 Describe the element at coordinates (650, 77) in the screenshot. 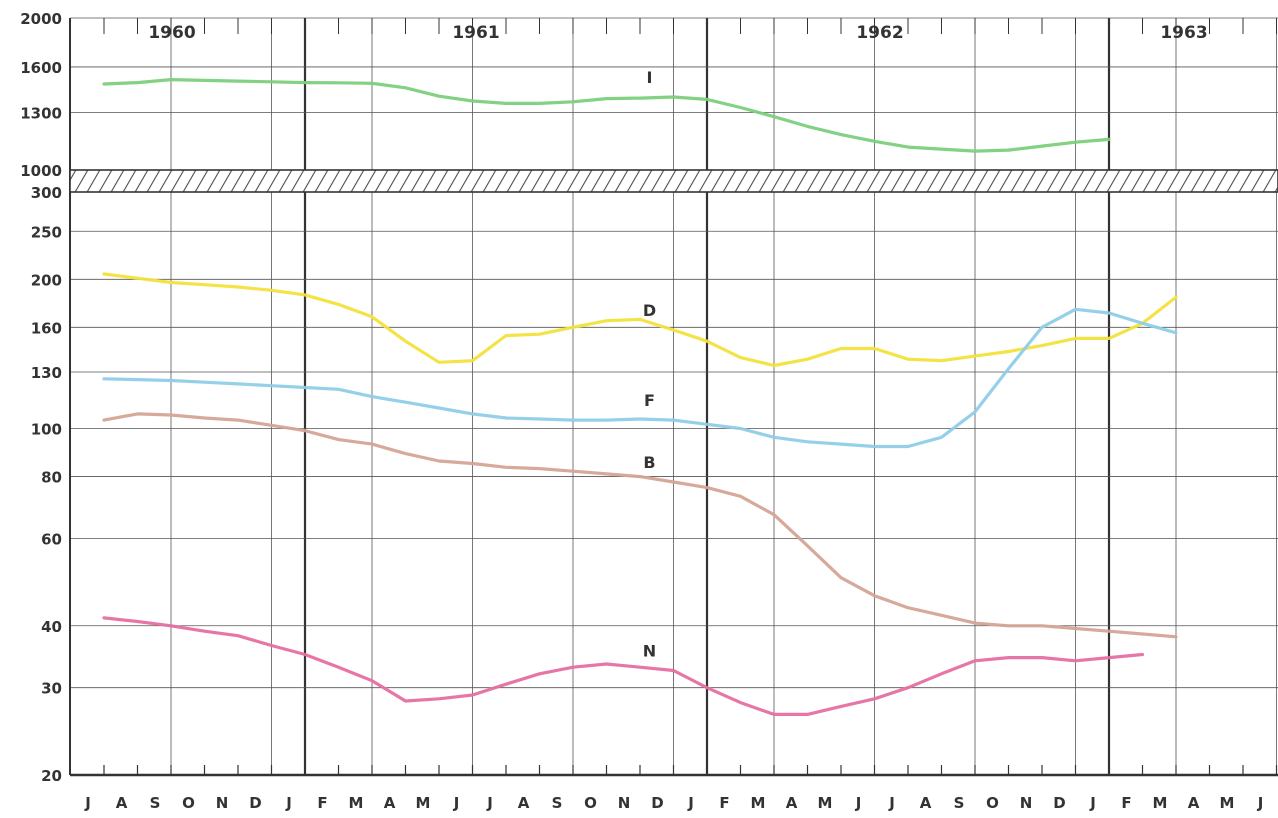

I see `series-label-I: I` at that location.